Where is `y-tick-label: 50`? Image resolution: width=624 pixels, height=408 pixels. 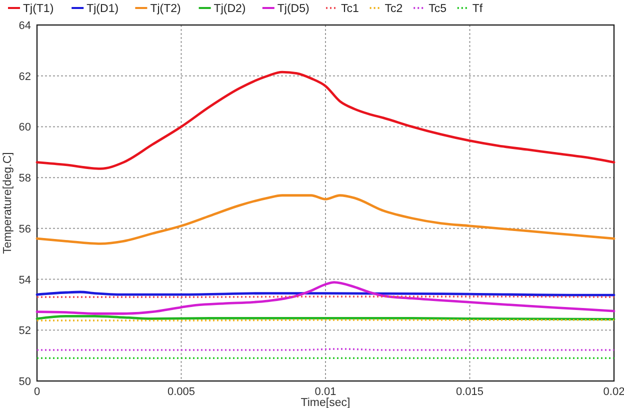
y-tick-label: 50 is located at coordinates (24, 382).